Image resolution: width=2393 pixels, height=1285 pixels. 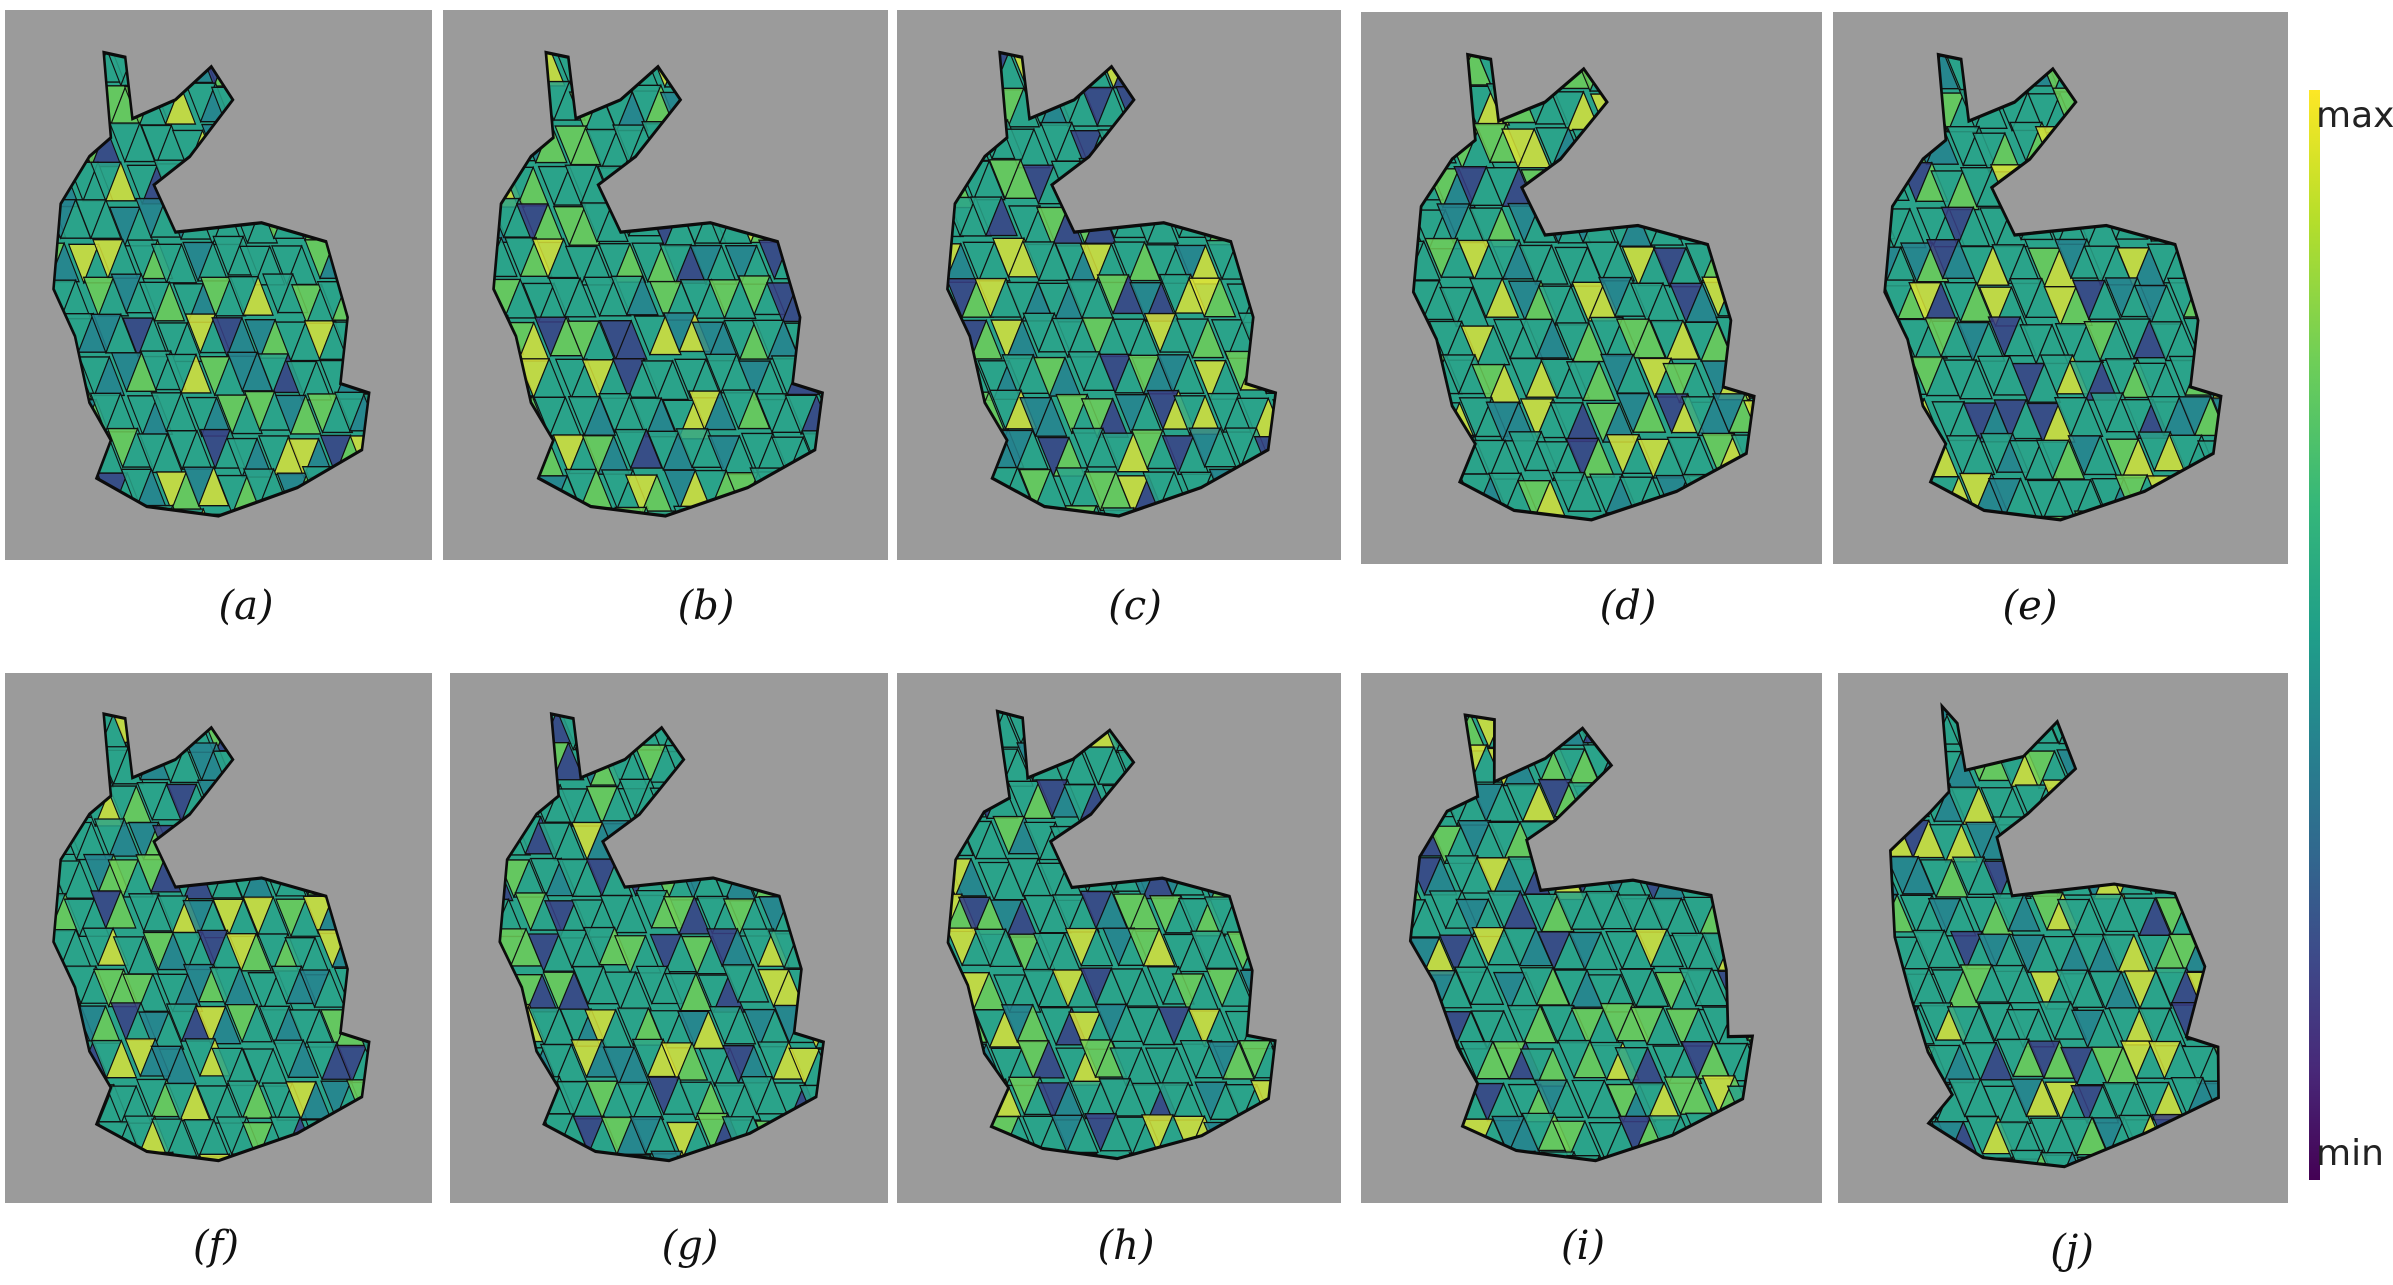 I want to click on caption-h: (h), so click(x=1126, y=1246).